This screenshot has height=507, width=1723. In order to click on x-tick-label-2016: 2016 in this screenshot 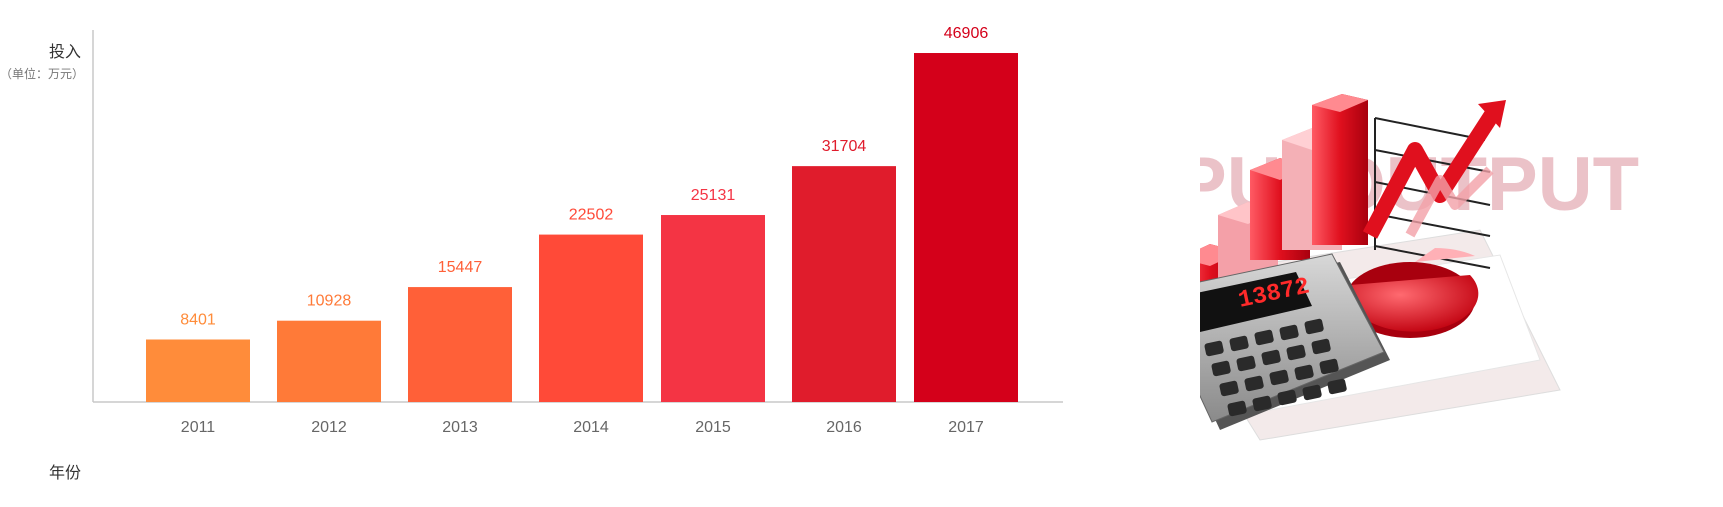, I will do `click(844, 427)`.